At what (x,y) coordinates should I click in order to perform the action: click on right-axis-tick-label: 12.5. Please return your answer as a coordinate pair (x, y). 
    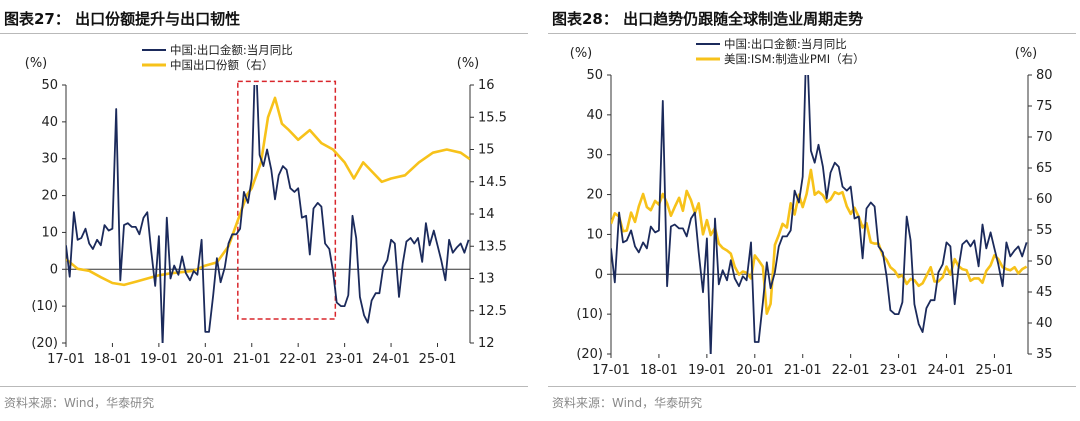
    Looking at the image, I should click on (492, 311).